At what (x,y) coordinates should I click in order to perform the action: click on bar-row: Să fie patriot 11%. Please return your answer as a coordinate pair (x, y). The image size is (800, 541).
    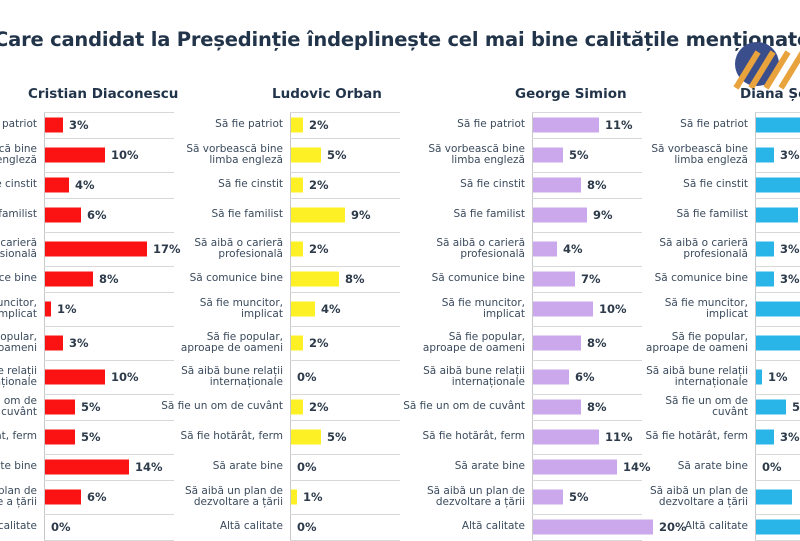
    Looking at the image, I should click on (522, 125).